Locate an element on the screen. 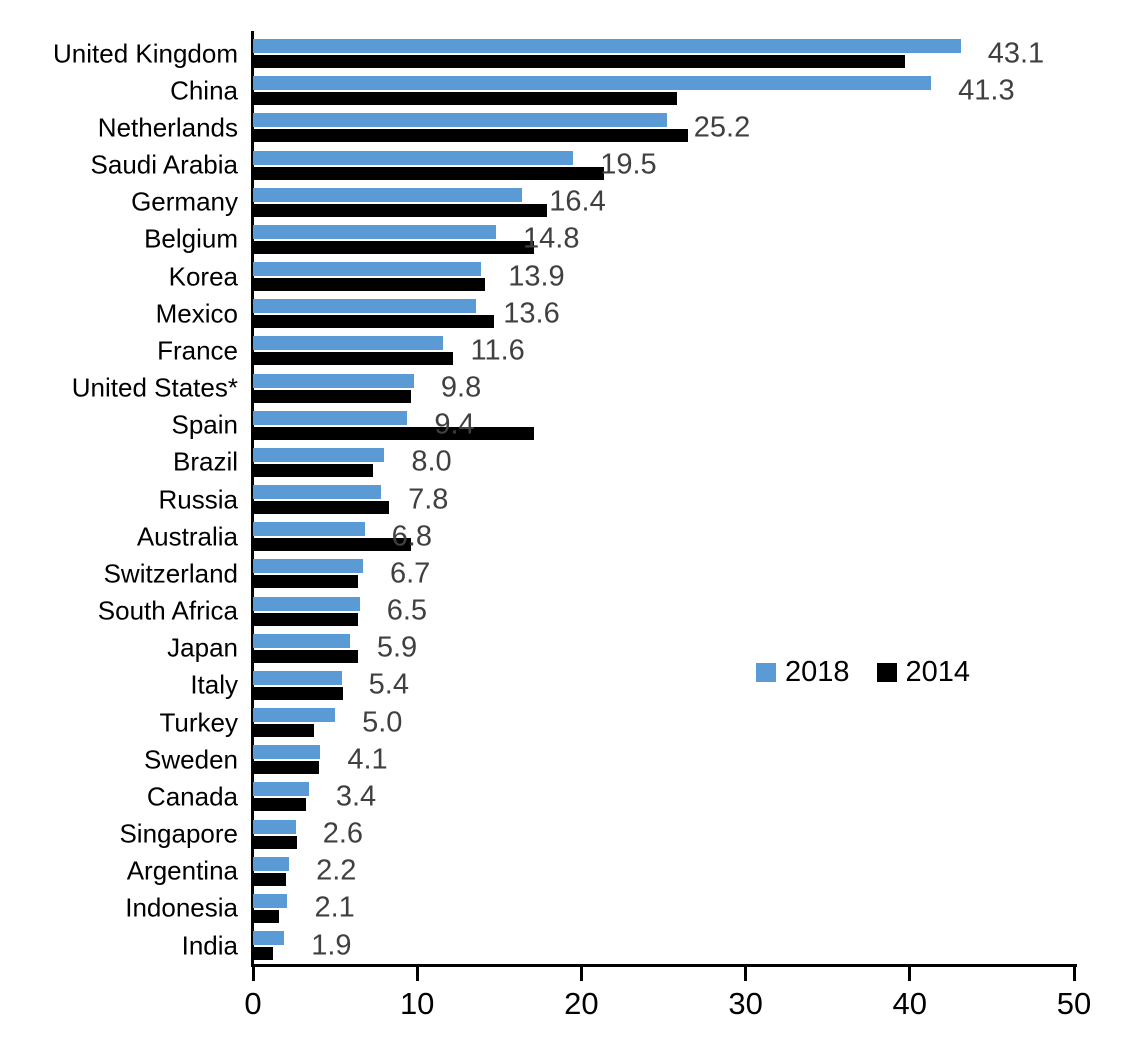 Image resolution: width=1123 pixels, height=1041 pixels. category-label: China is located at coordinates (204, 90).